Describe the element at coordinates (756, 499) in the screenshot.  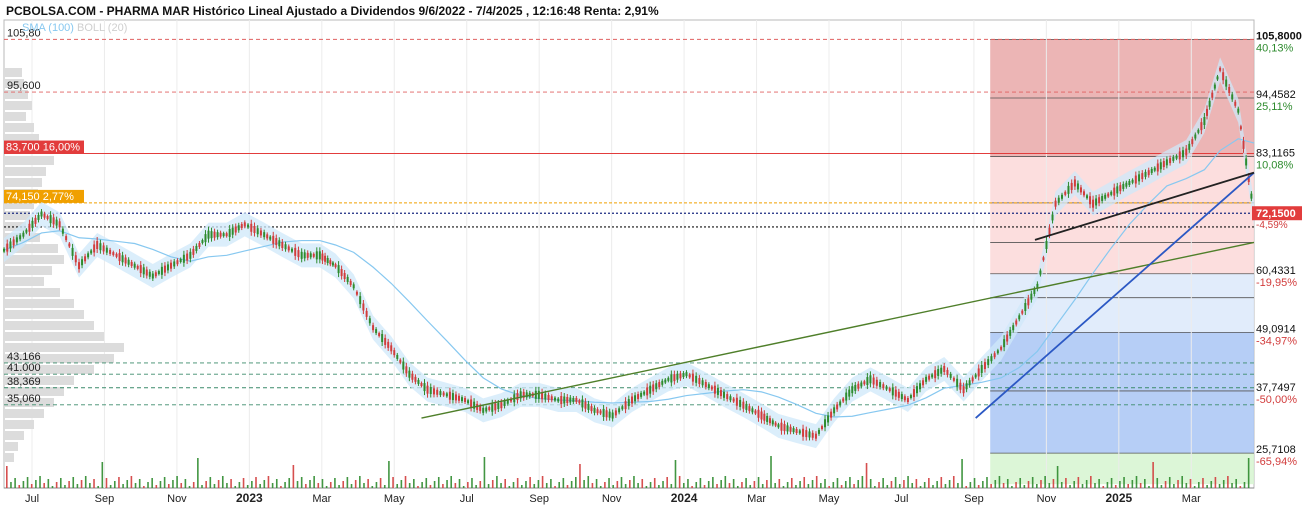
I see `x-tick-10: Mar` at that location.